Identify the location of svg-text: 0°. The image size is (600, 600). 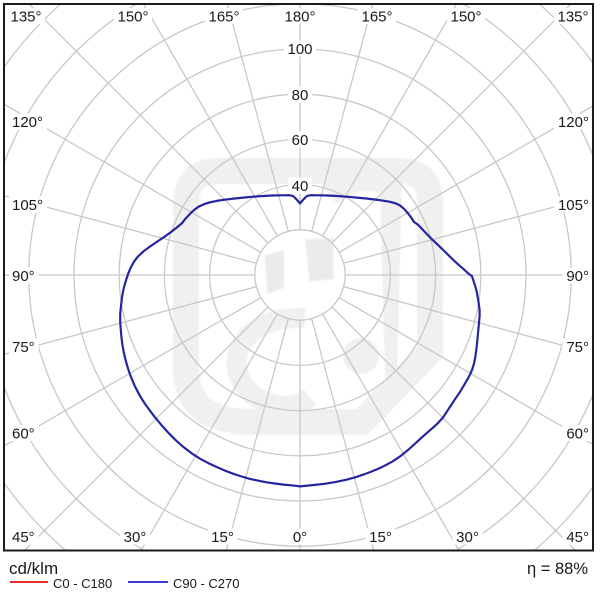
(300, 537).